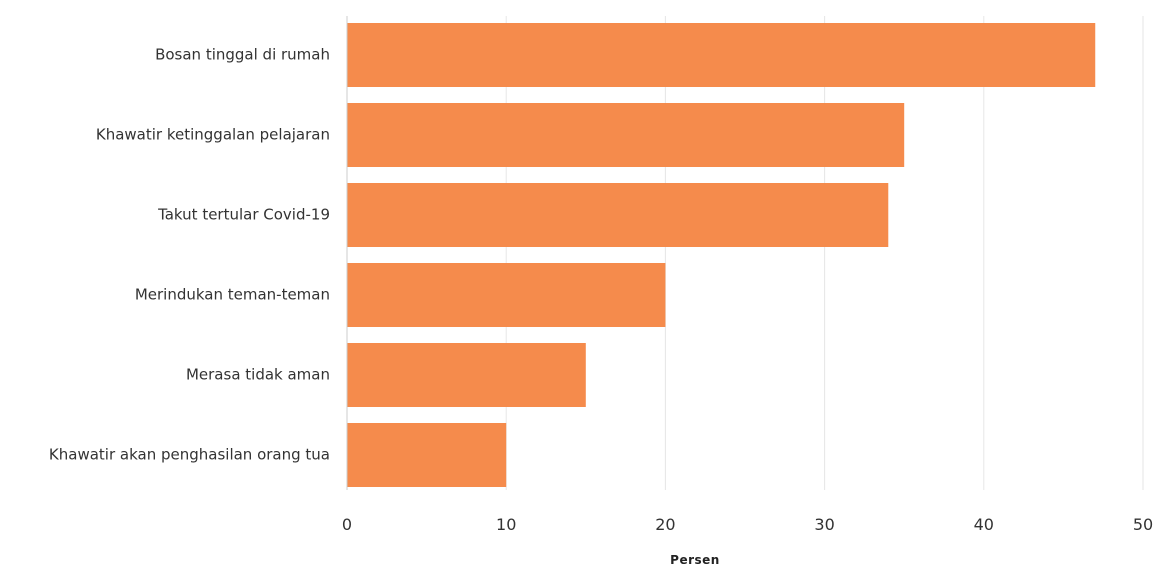 The image size is (1158, 567). What do you see at coordinates (189, 455) in the screenshot?
I see `category-label: Khawatir akan penghasilan orang tua` at bounding box center [189, 455].